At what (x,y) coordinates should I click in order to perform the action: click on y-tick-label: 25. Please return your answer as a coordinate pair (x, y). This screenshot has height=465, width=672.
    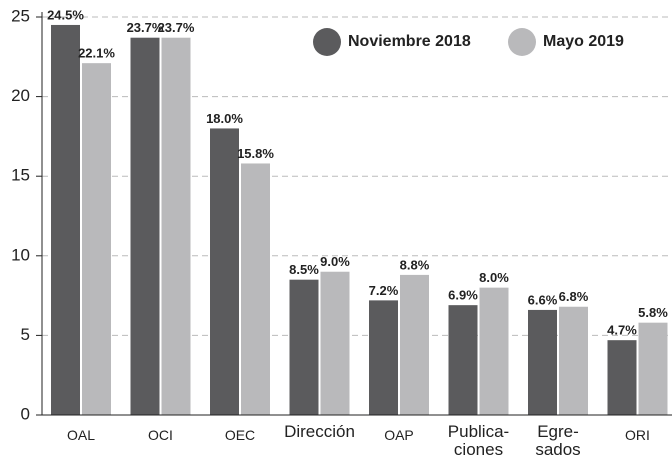
    Looking at the image, I should click on (20, 15).